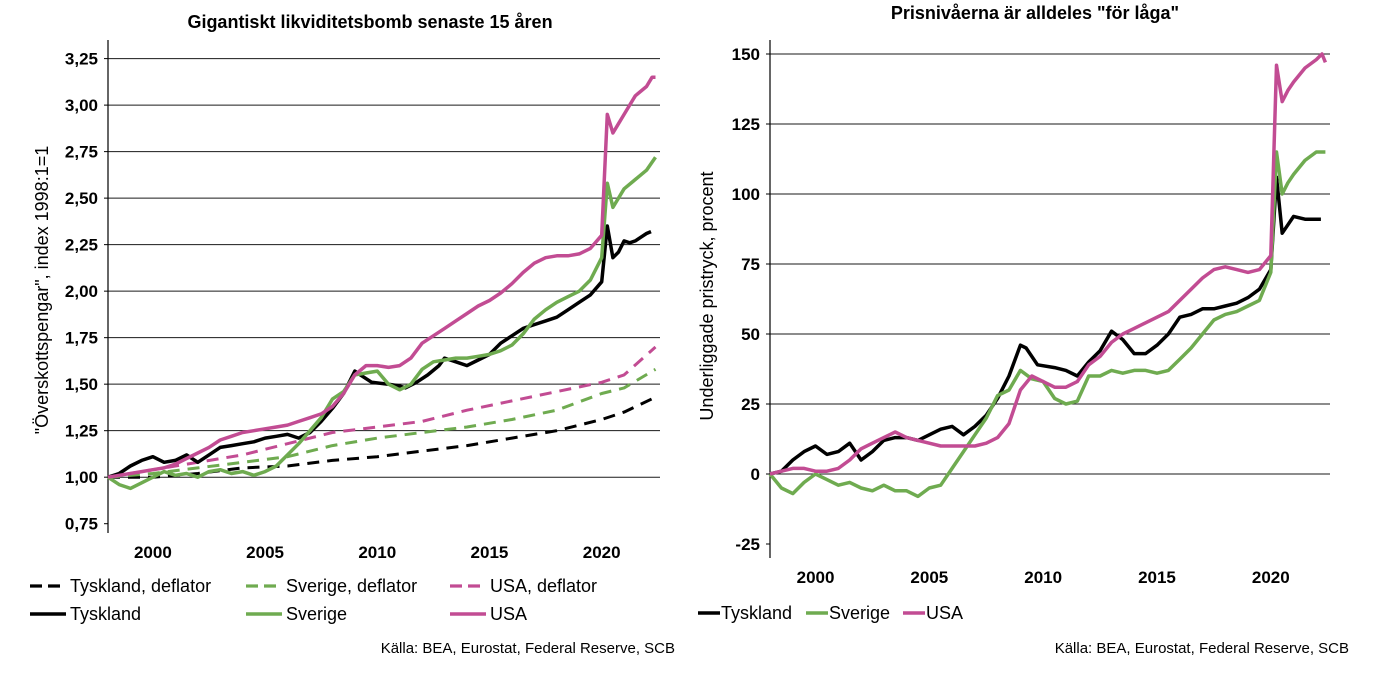  I want to click on legend-item-tyskland: Tyskland, so click(85, 614).